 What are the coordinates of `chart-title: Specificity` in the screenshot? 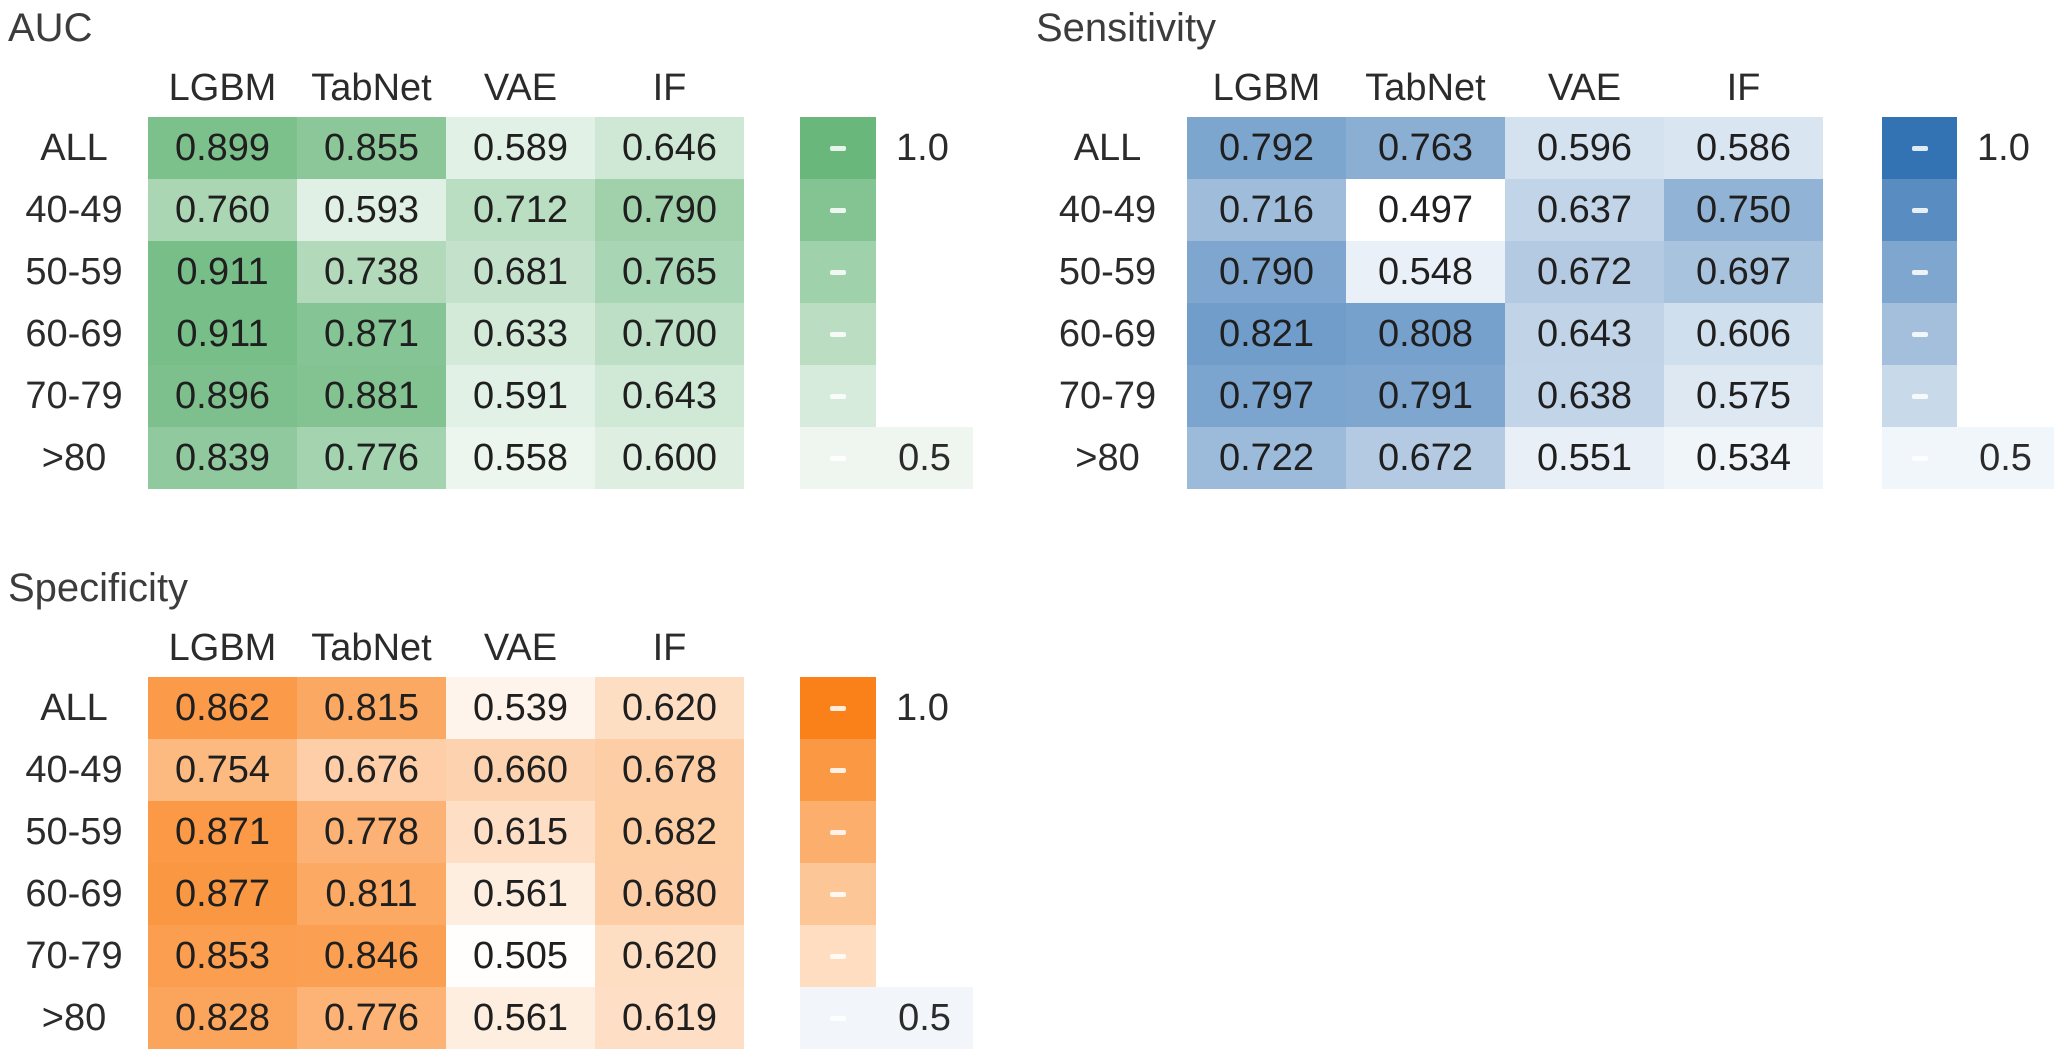 It's located at (98, 588).